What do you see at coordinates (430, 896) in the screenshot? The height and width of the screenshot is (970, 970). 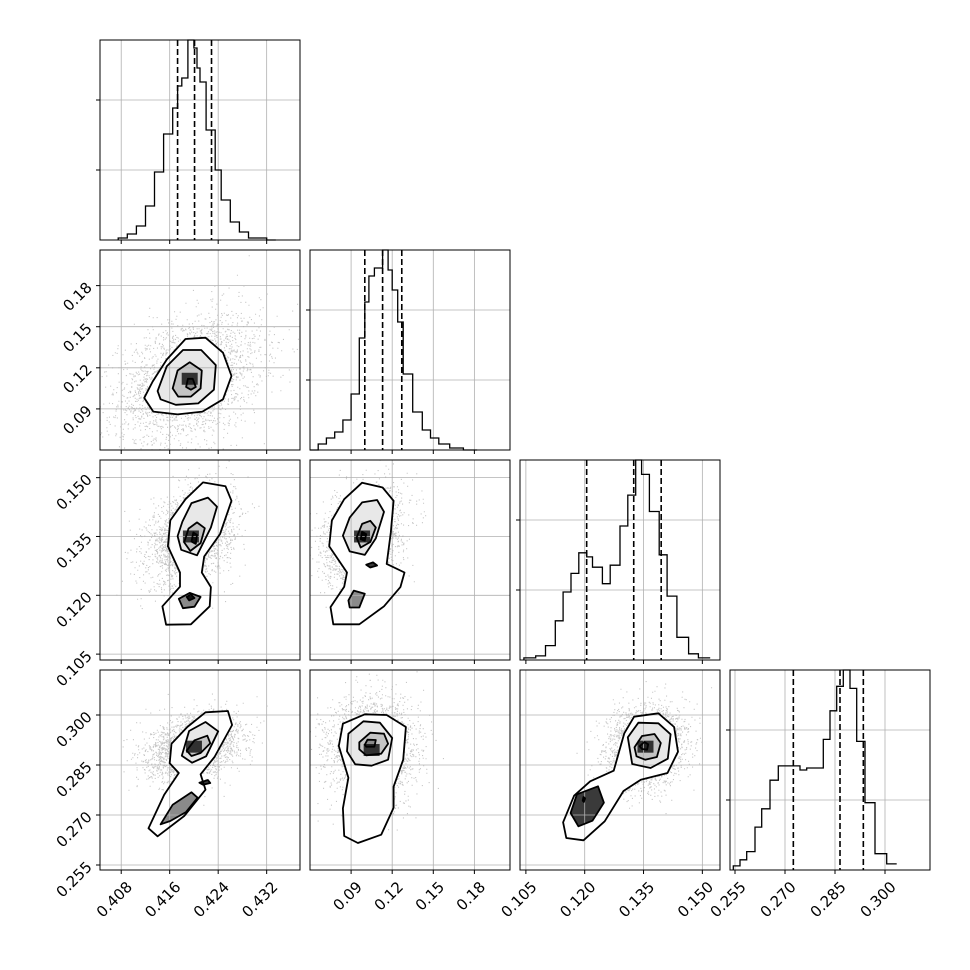 I see `x-tick-label: 0.15` at bounding box center [430, 896].